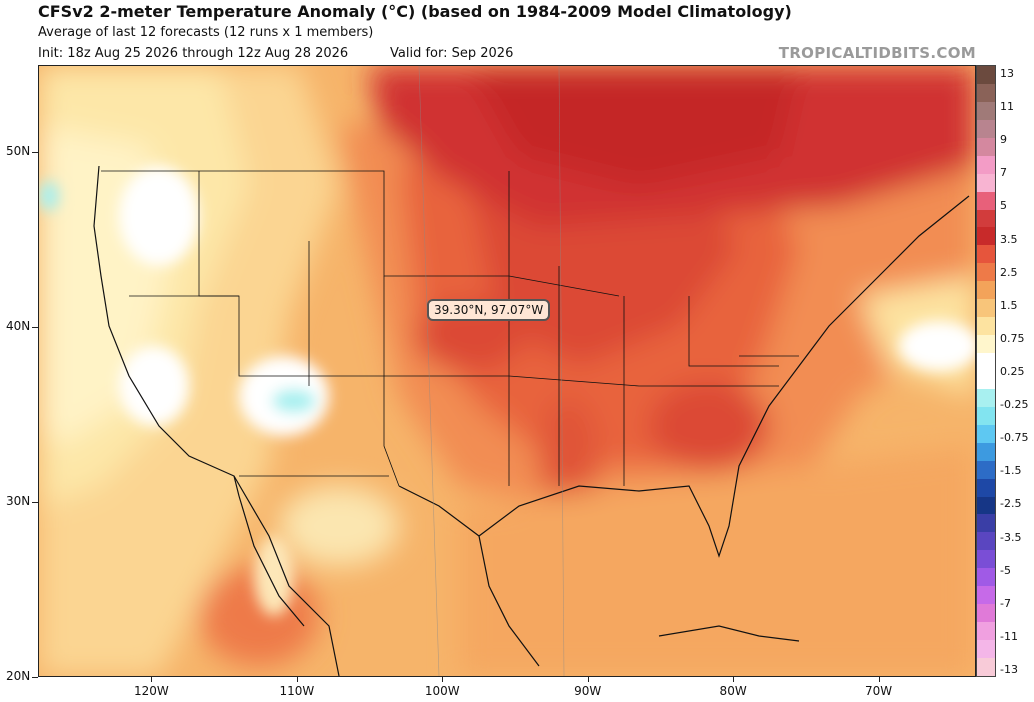  What do you see at coordinates (1007, 107) in the screenshot?
I see `colorbar-label: 11` at bounding box center [1007, 107].